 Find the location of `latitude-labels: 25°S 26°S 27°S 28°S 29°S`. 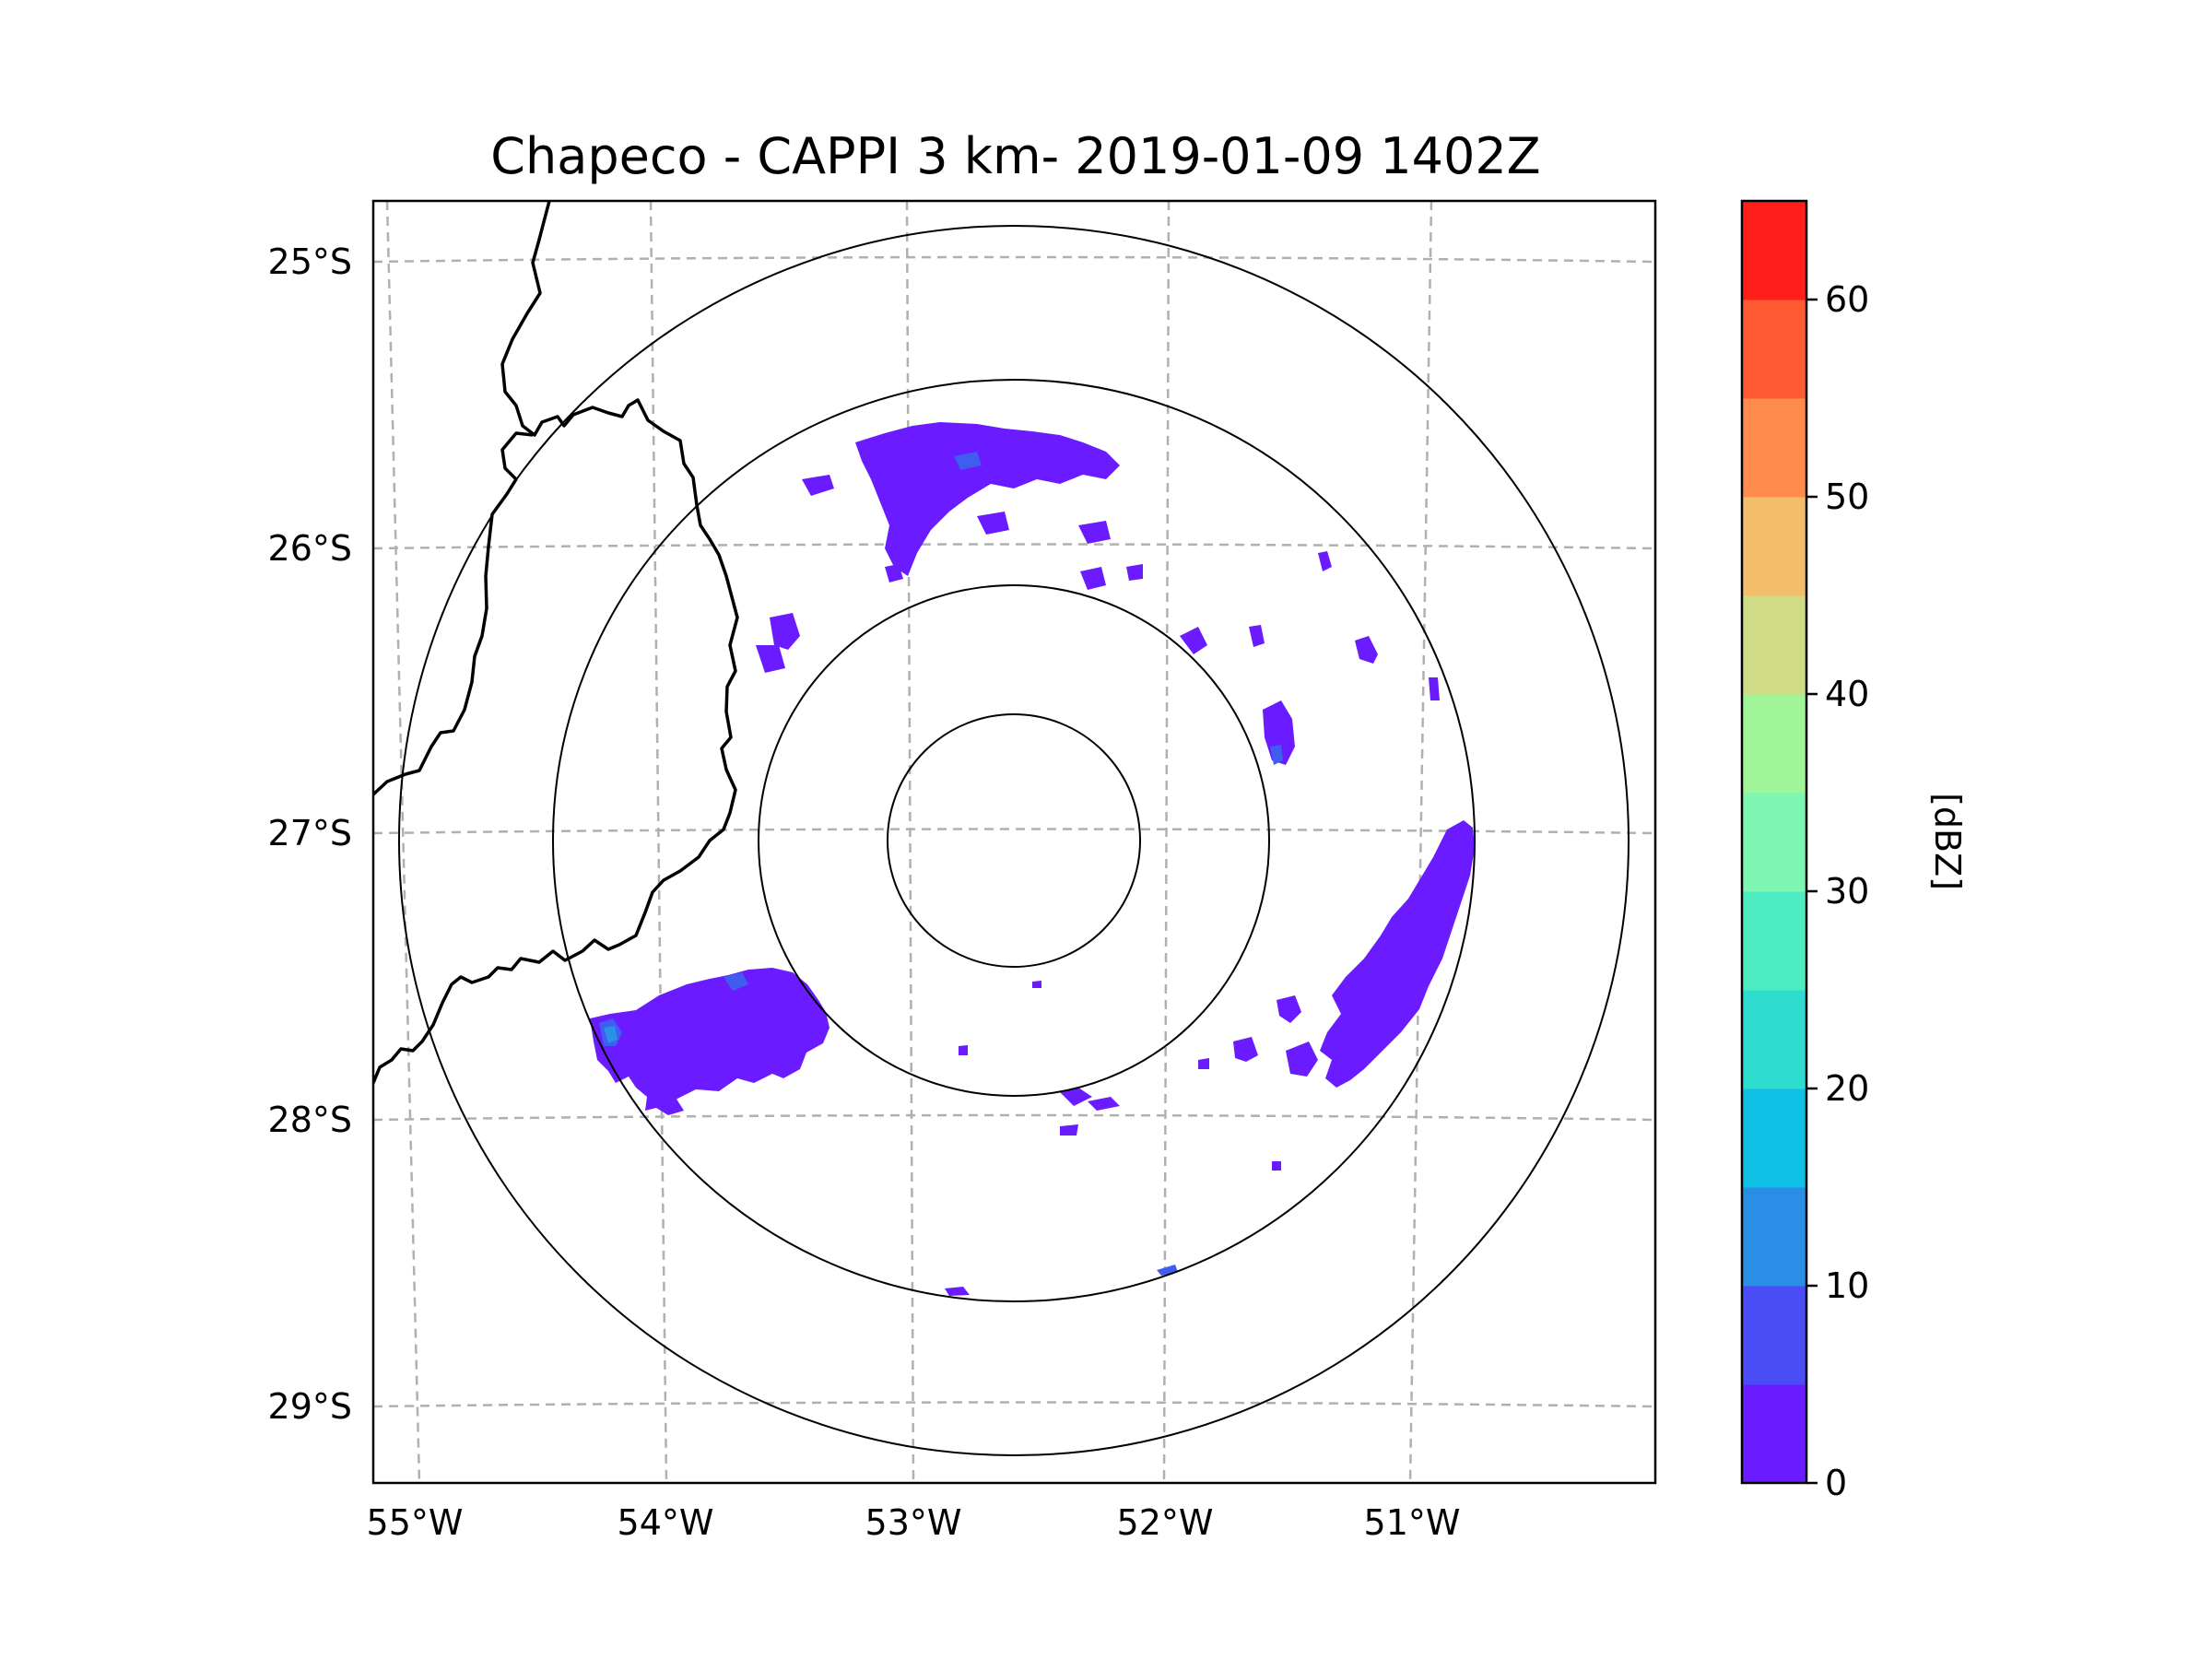

latitude-labels: 25°S 26°S 27°S 28°S 29°S is located at coordinates (310, 834).